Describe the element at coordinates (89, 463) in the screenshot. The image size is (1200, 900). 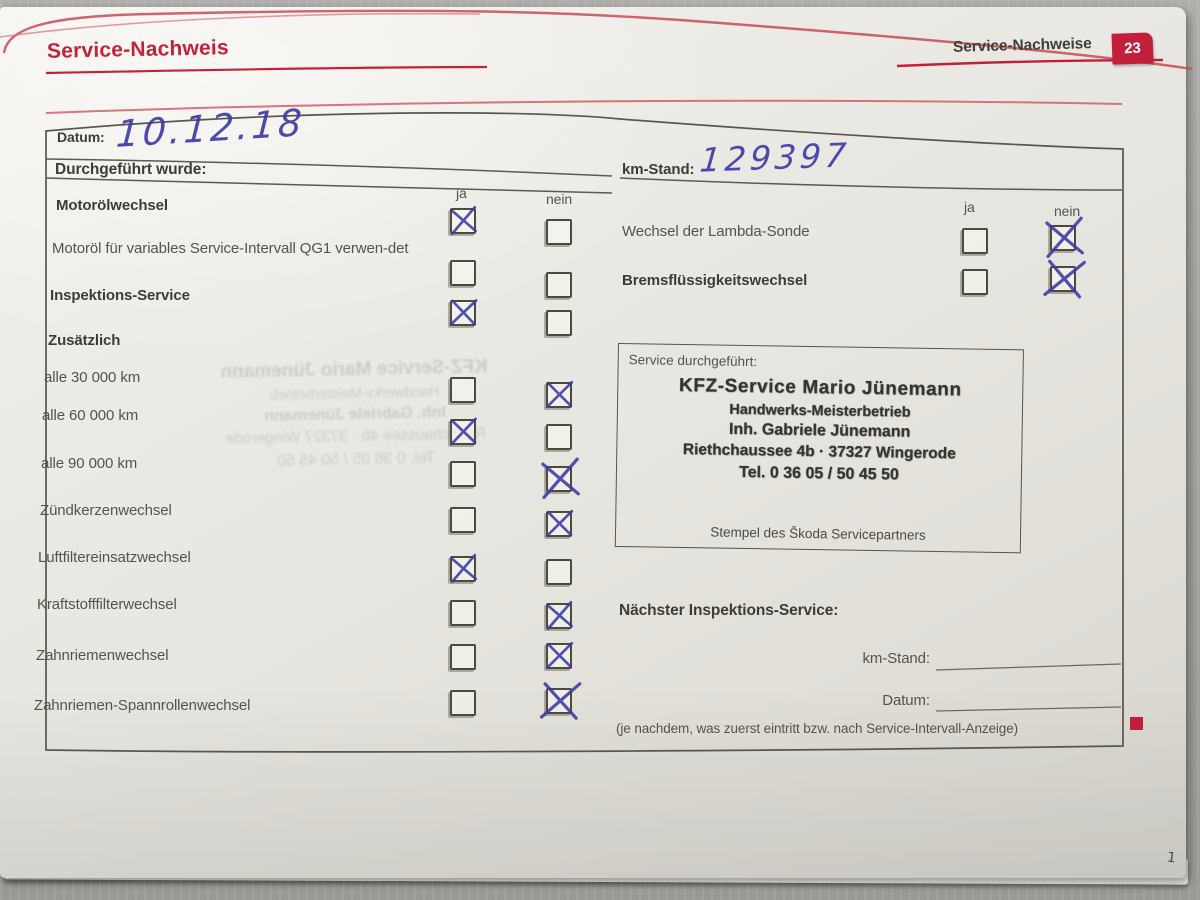
I see `service-item-label: alle 90 000 km` at that location.